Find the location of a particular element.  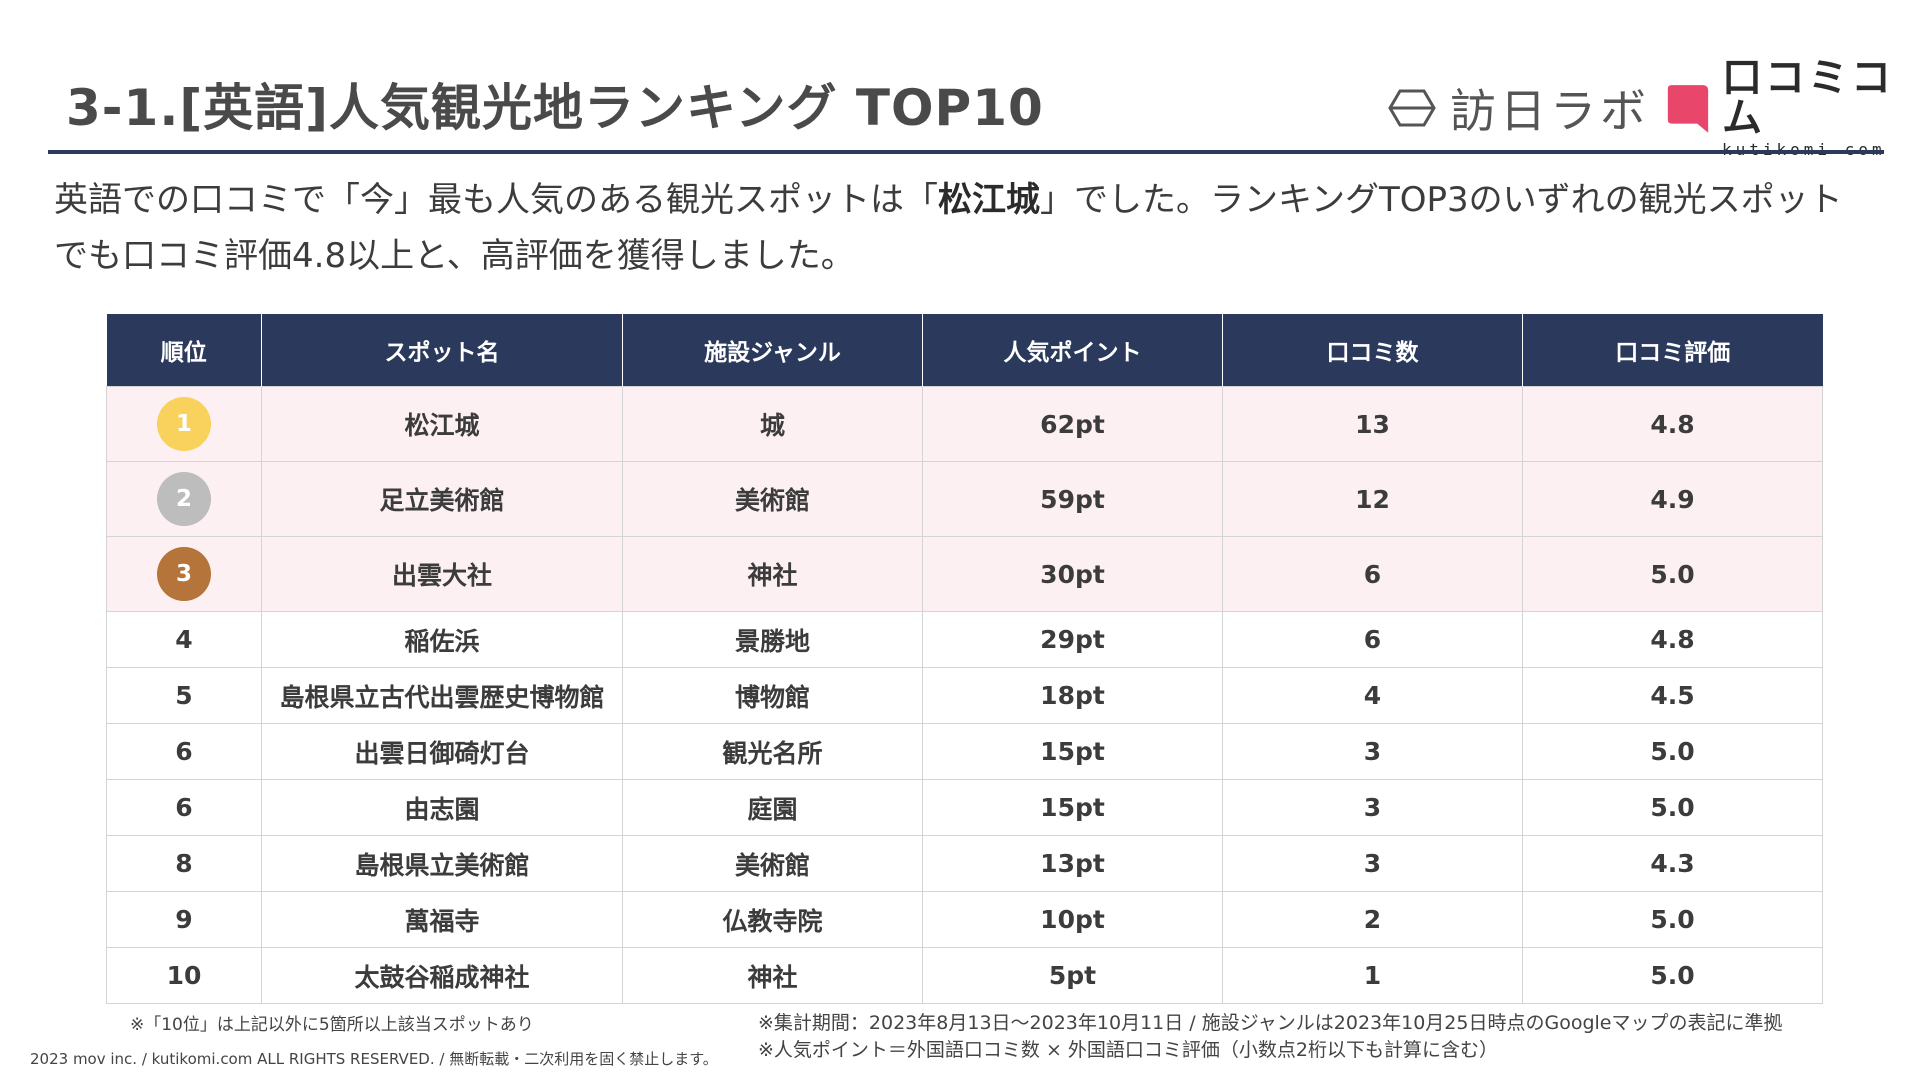

header-review-count: 口コミ数 is located at coordinates (1372, 350).